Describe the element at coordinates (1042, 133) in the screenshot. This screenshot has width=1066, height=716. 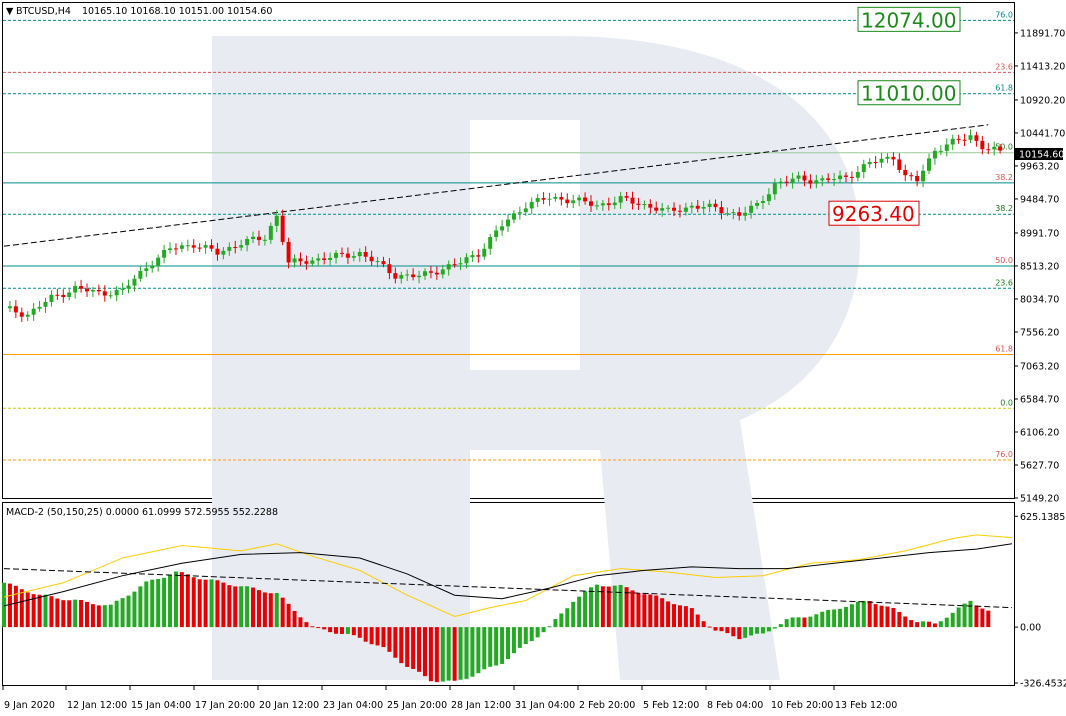
I see `price-tick-label: 10441.70` at that location.